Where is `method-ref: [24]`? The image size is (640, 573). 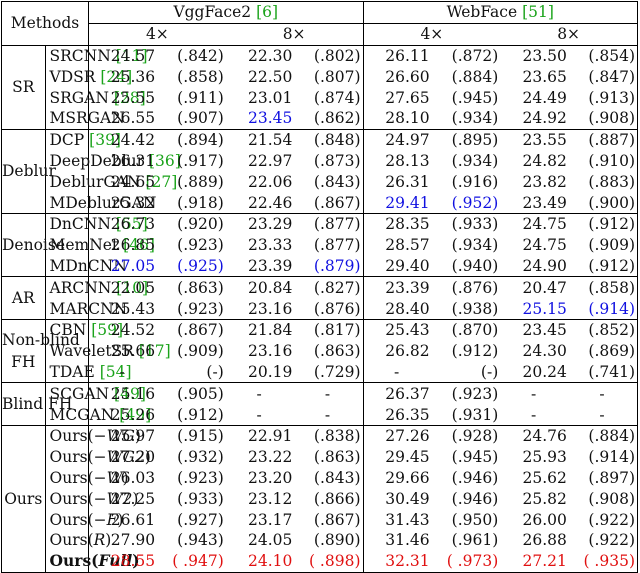
method-ref: [24] is located at coordinates (116, 76).